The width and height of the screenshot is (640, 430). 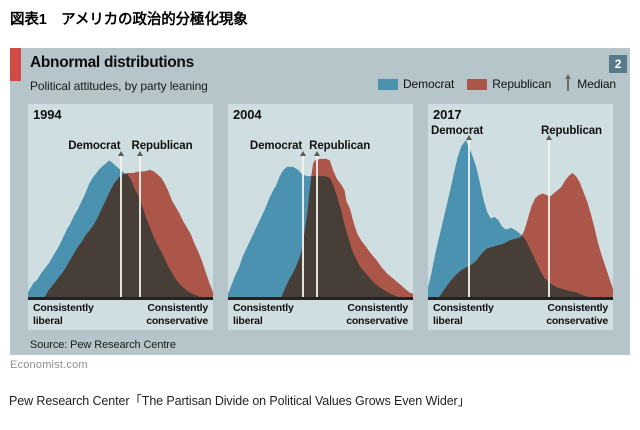 I want to click on democrat-swatch-icon, so click(x=387, y=84).